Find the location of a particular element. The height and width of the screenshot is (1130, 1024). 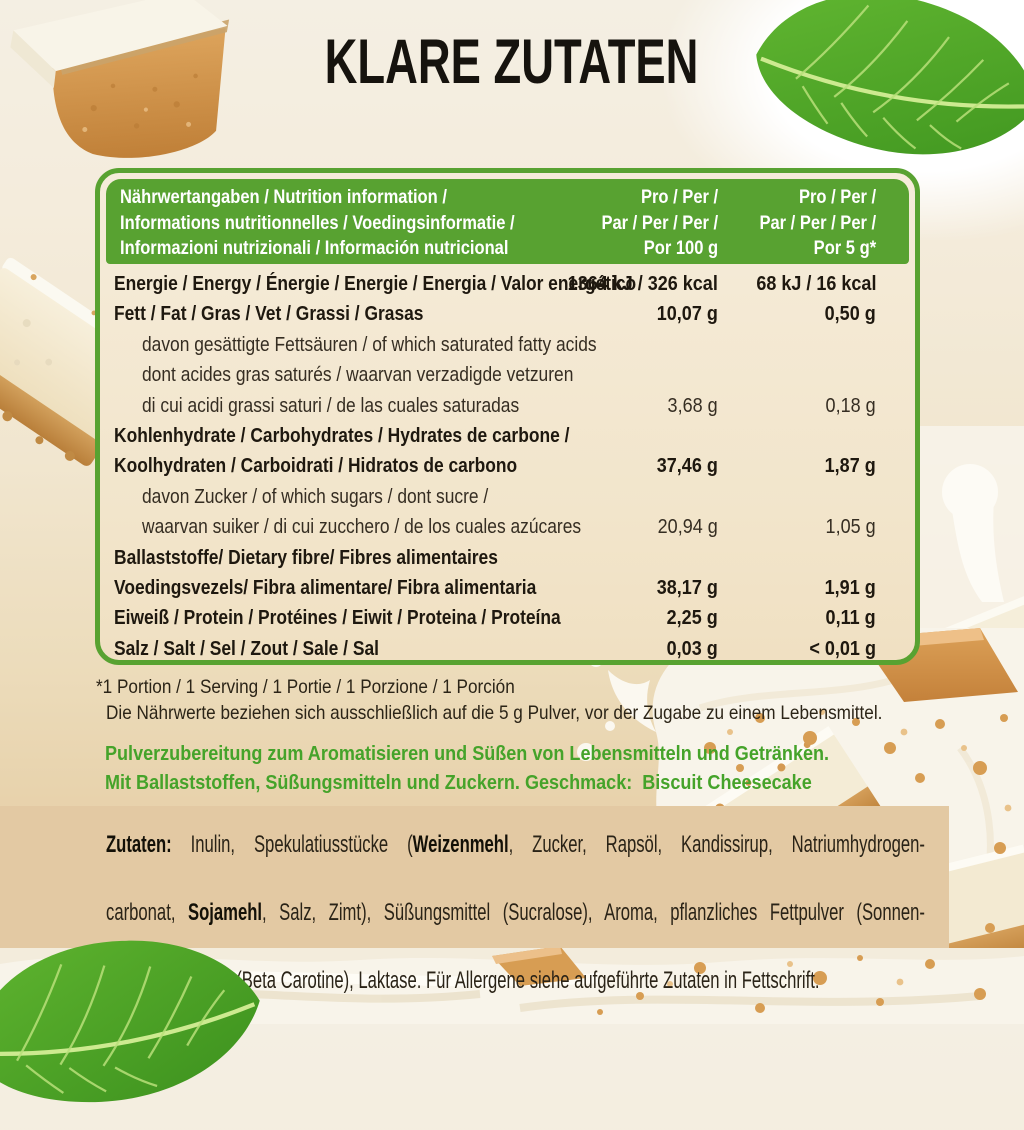

row-value-per-100g: 37,46 g is located at coordinates (687, 466).